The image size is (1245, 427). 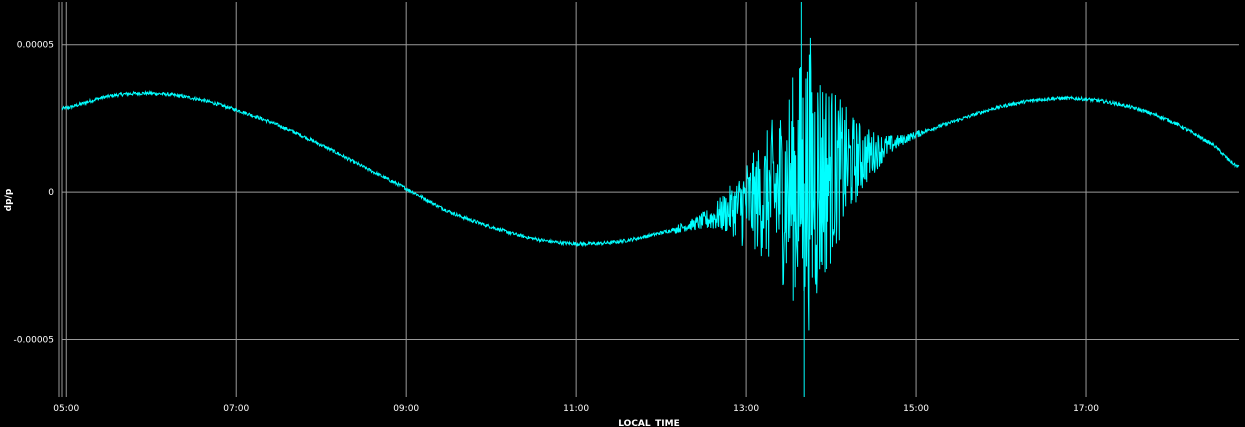 I want to click on y-tick-label: 0, so click(x=51, y=193).